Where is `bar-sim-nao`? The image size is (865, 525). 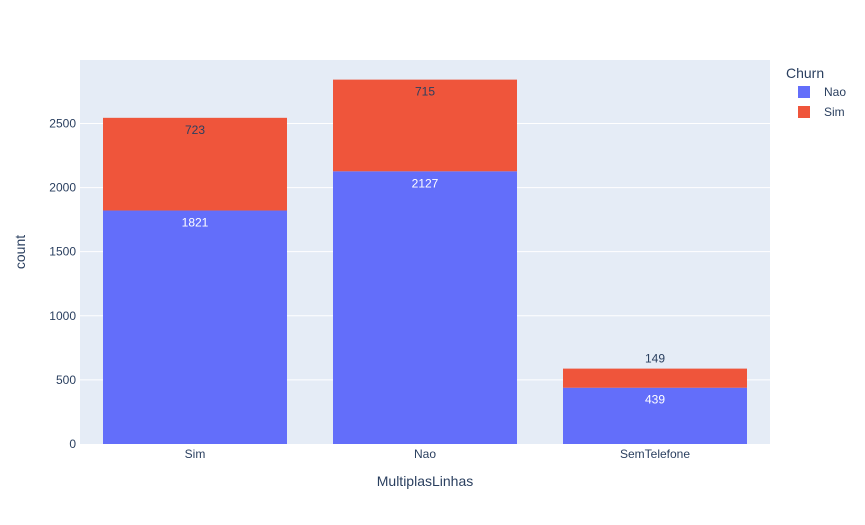
bar-sim-nao is located at coordinates (425, 125).